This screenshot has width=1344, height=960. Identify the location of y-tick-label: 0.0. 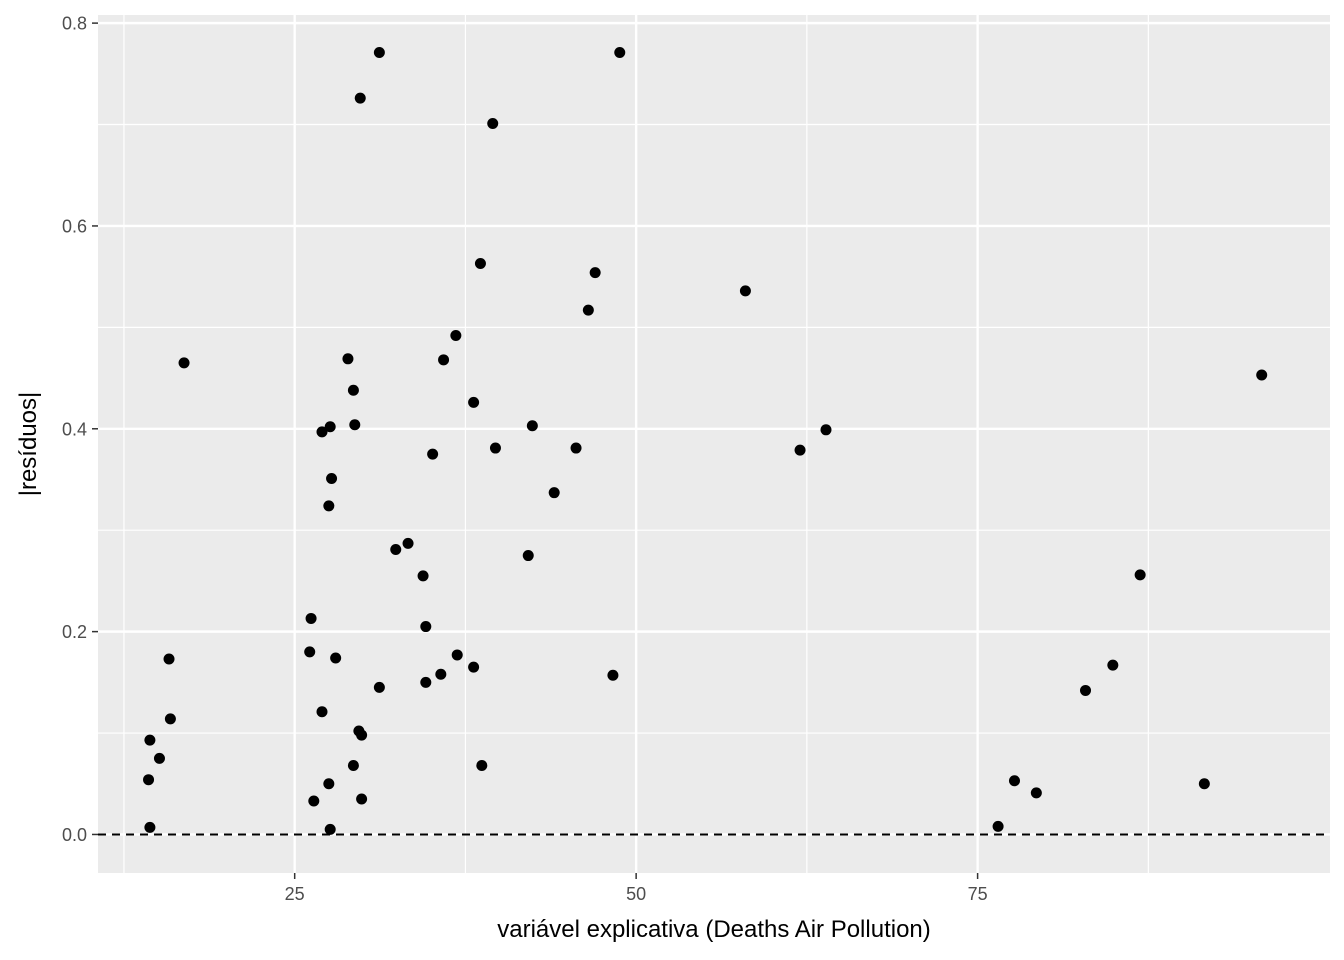
(74, 835).